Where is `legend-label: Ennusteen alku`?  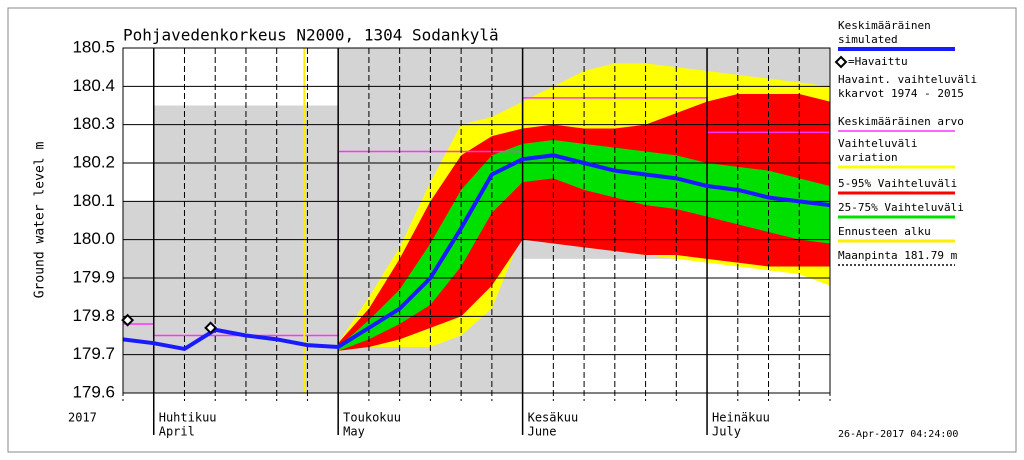 legend-label: Ennusteen alku is located at coordinates (884, 231).